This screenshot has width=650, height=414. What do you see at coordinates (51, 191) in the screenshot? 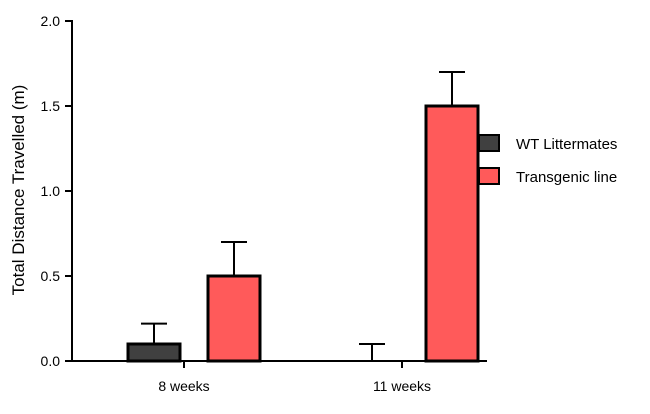
I see `y-tick-label: 1.0` at bounding box center [51, 191].